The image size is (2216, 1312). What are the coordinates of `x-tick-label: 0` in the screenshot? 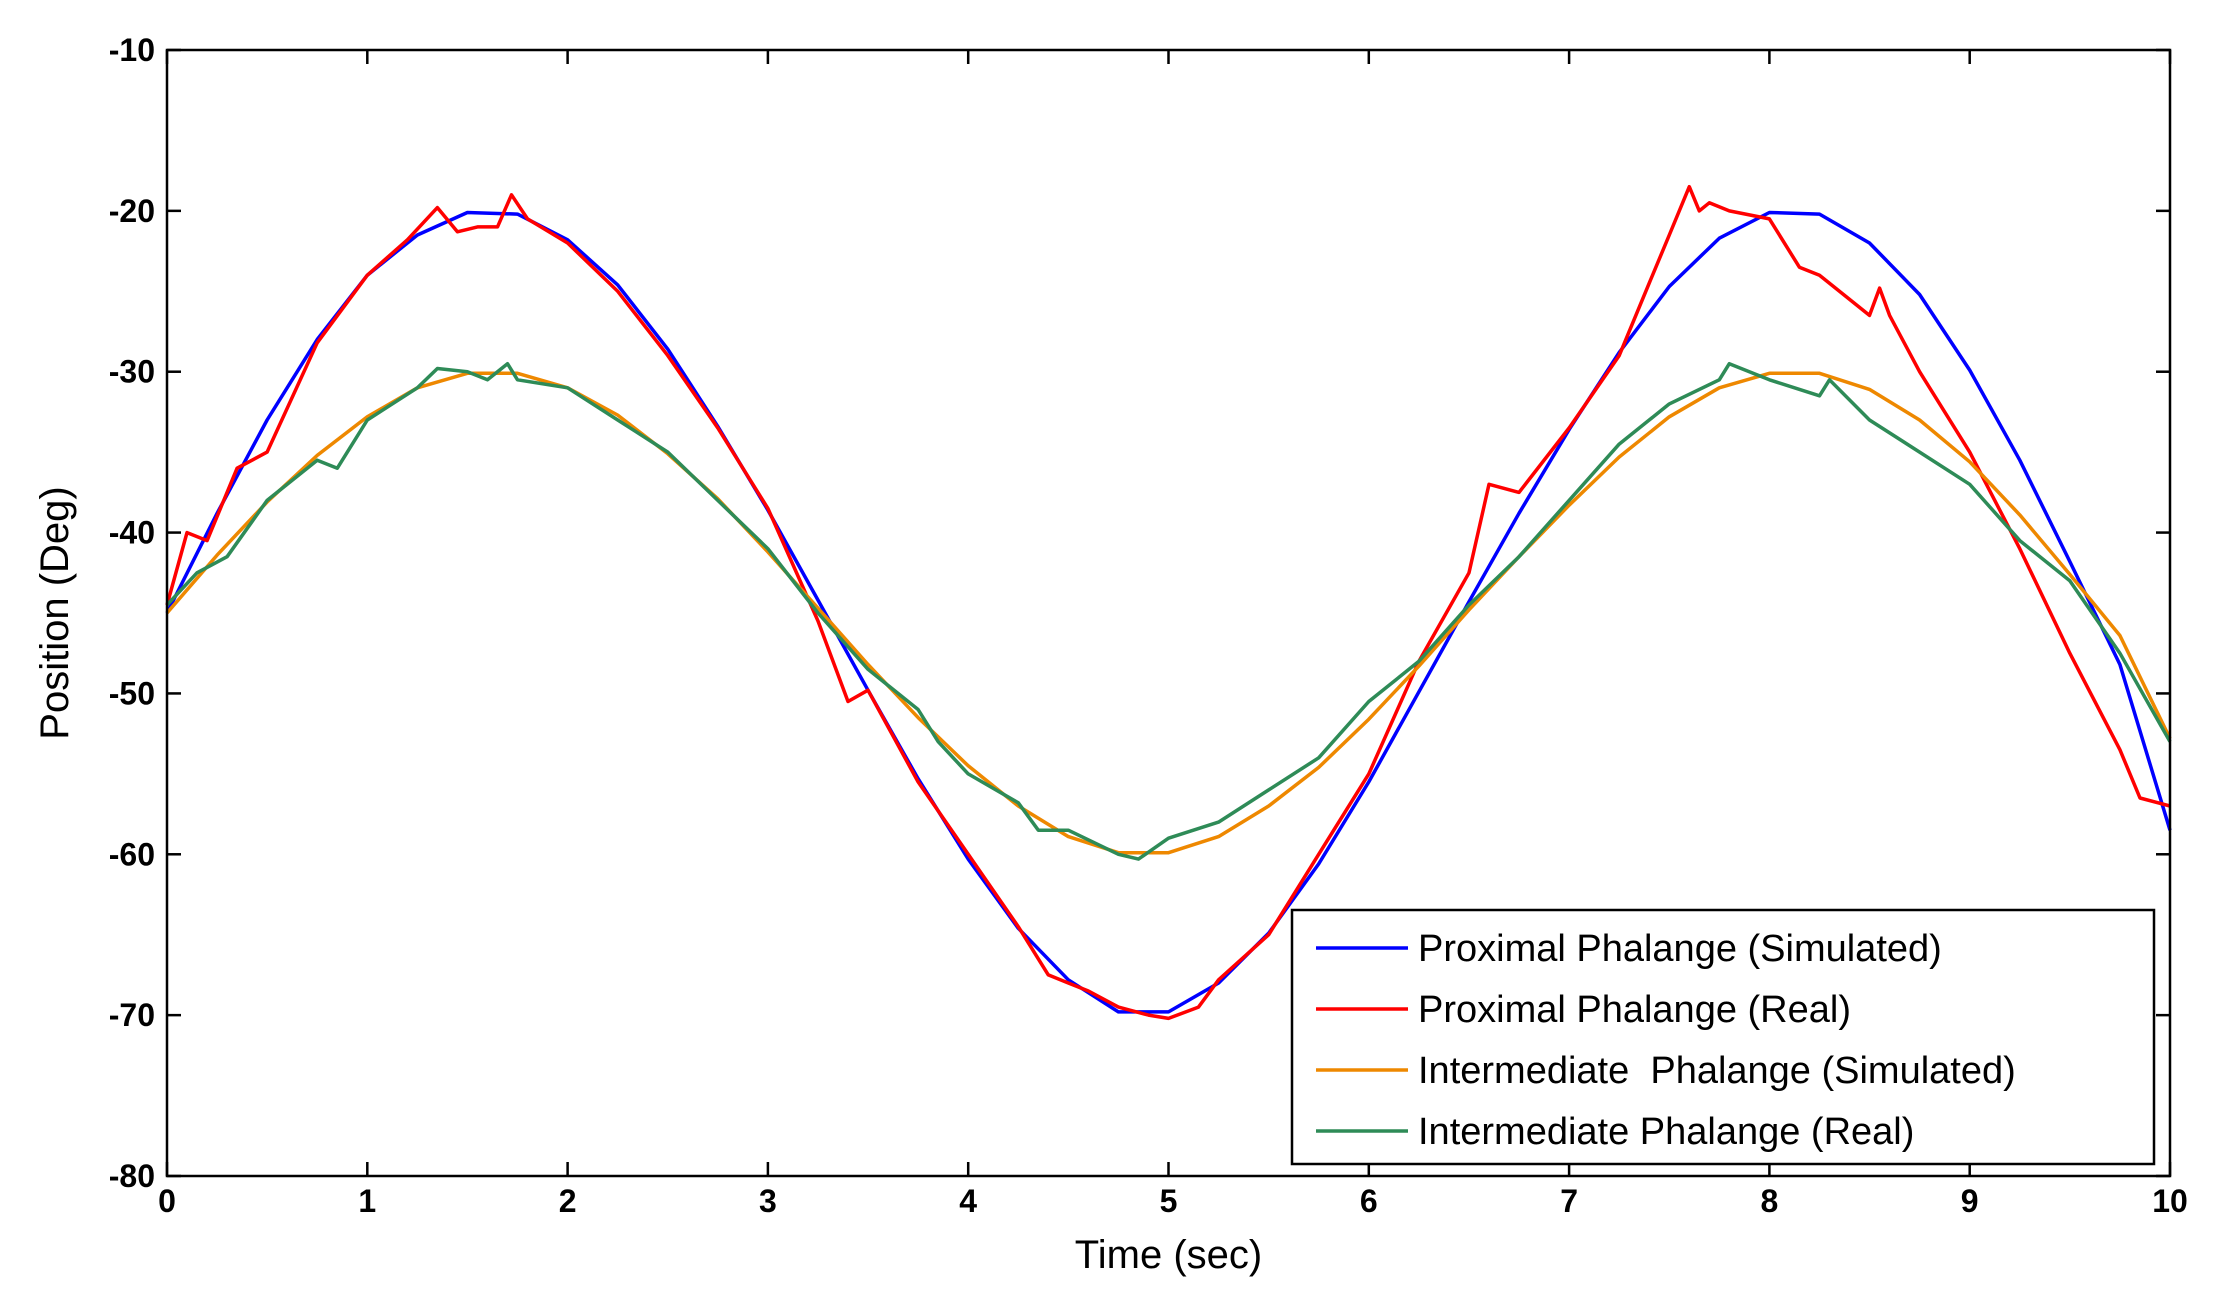 It's located at (167, 1201).